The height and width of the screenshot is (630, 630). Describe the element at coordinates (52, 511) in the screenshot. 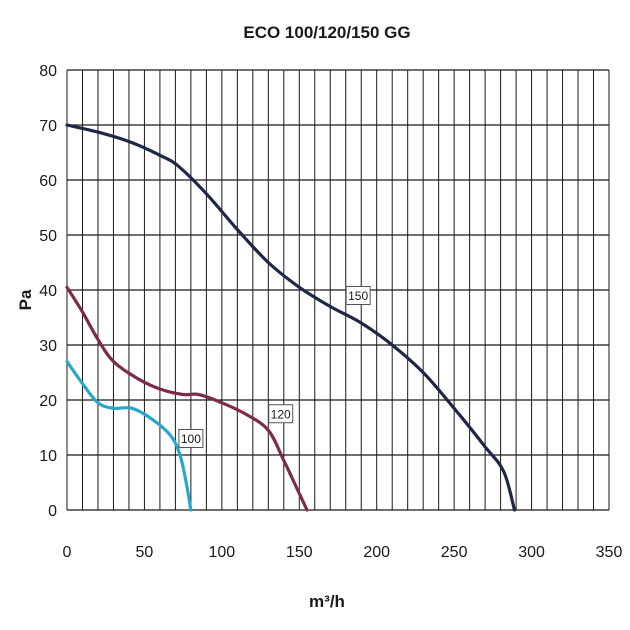

I see `y-tick-label: 0` at that location.